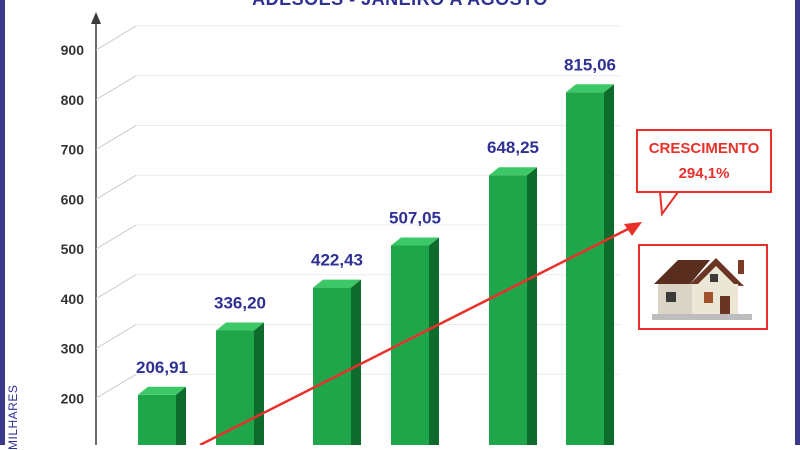  I want to click on y-tick-label: 800, so click(73, 100).